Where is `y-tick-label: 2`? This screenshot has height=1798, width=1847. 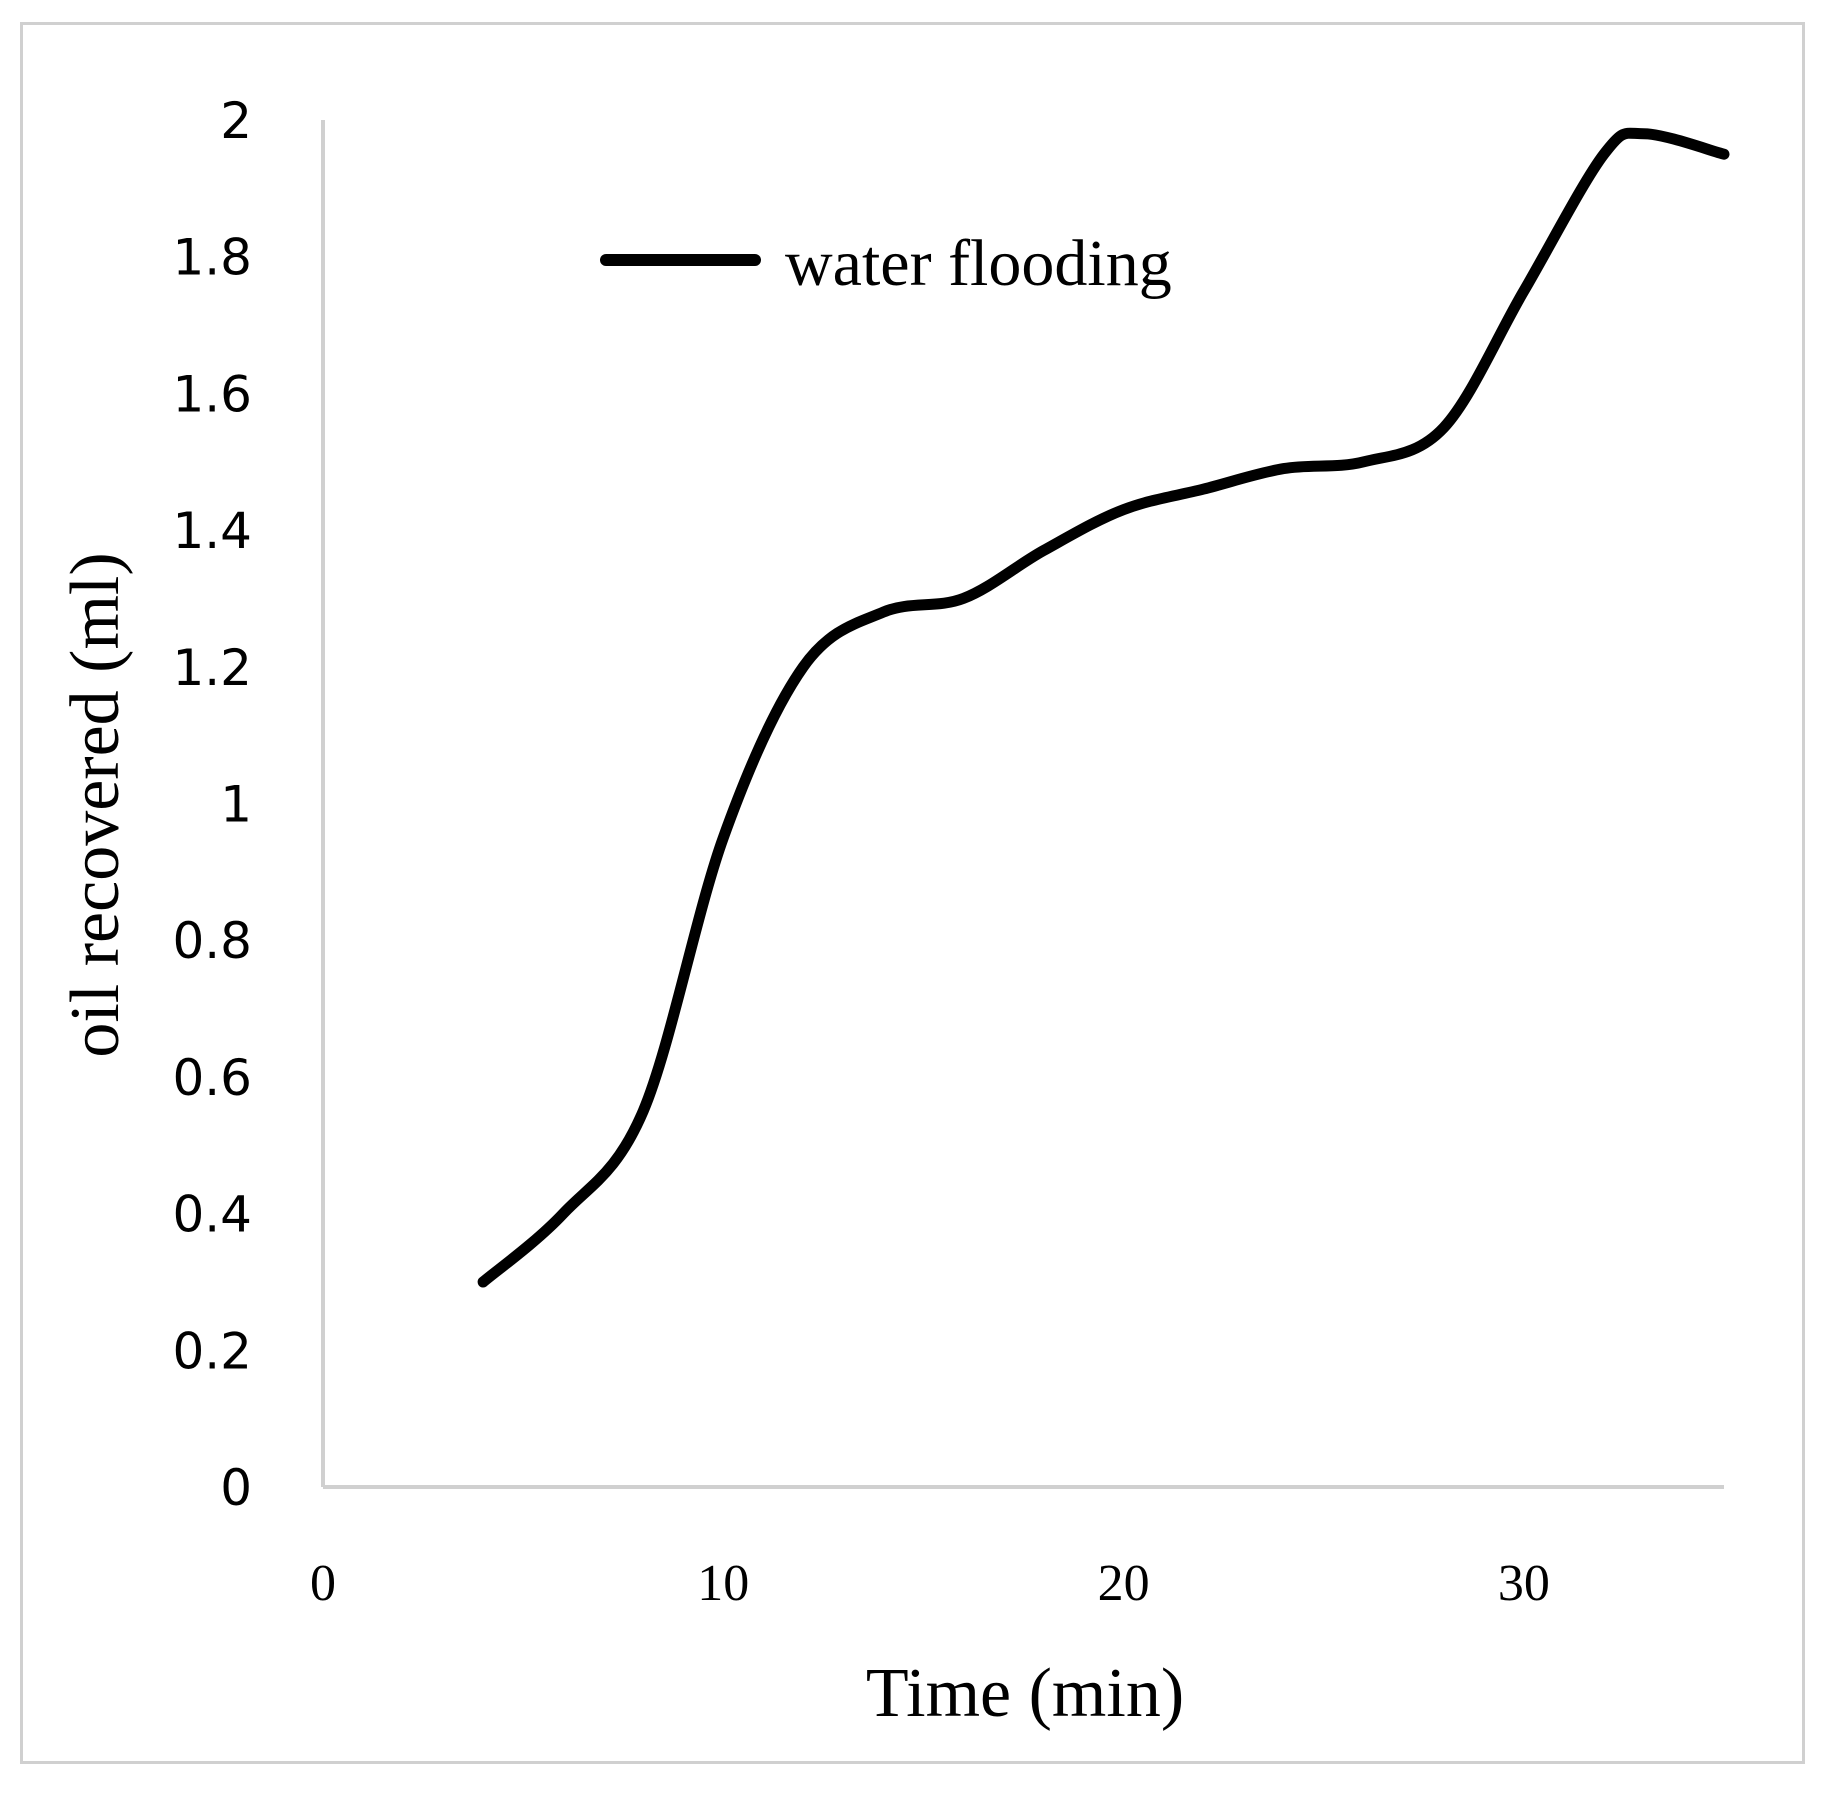 y-tick-label: 2 is located at coordinates (236, 121).